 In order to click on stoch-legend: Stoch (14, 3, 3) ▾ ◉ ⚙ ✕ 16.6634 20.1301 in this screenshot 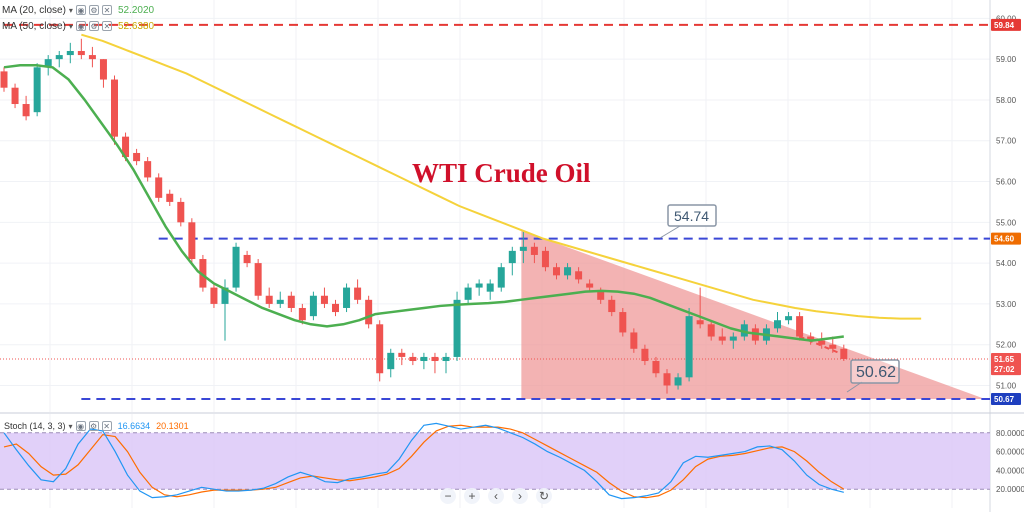, I will do `click(96, 426)`.